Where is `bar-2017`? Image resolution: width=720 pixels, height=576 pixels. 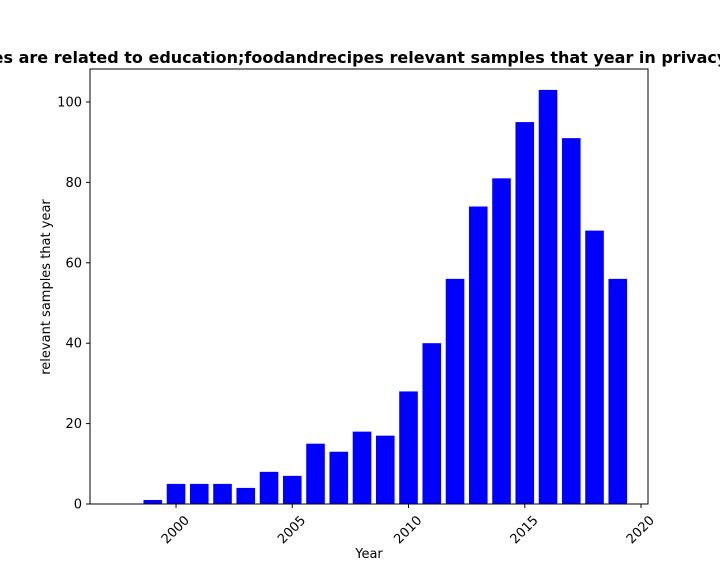 bar-2017 is located at coordinates (571, 321).